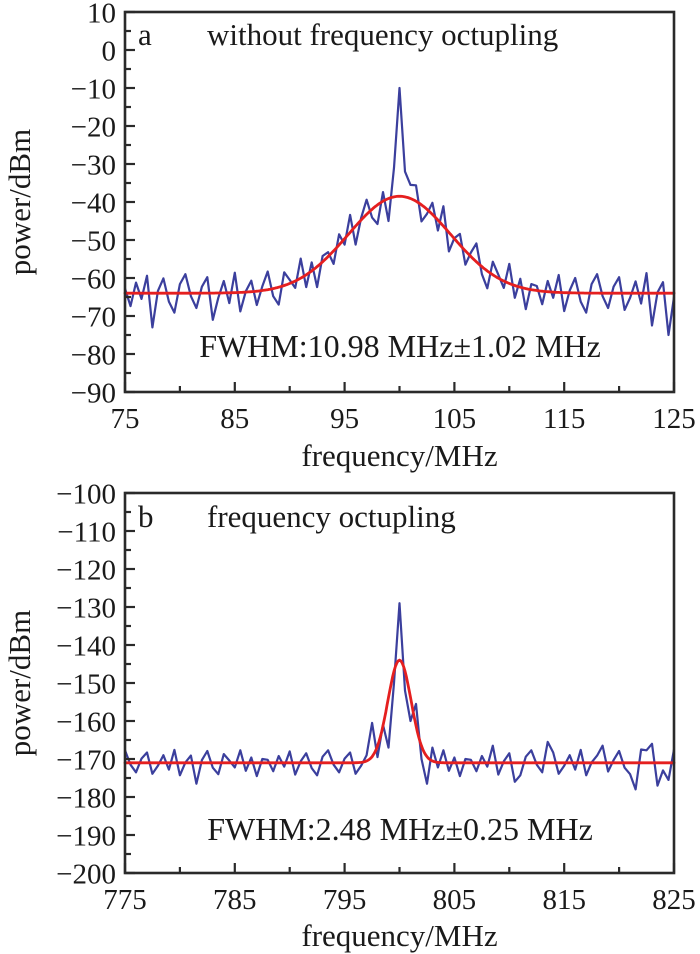 The image size is (700, 954). What do you see at coordinates (125, 900) in the screenshot?
I see `x-tick-label: 775` at bounding box center [125, 900].